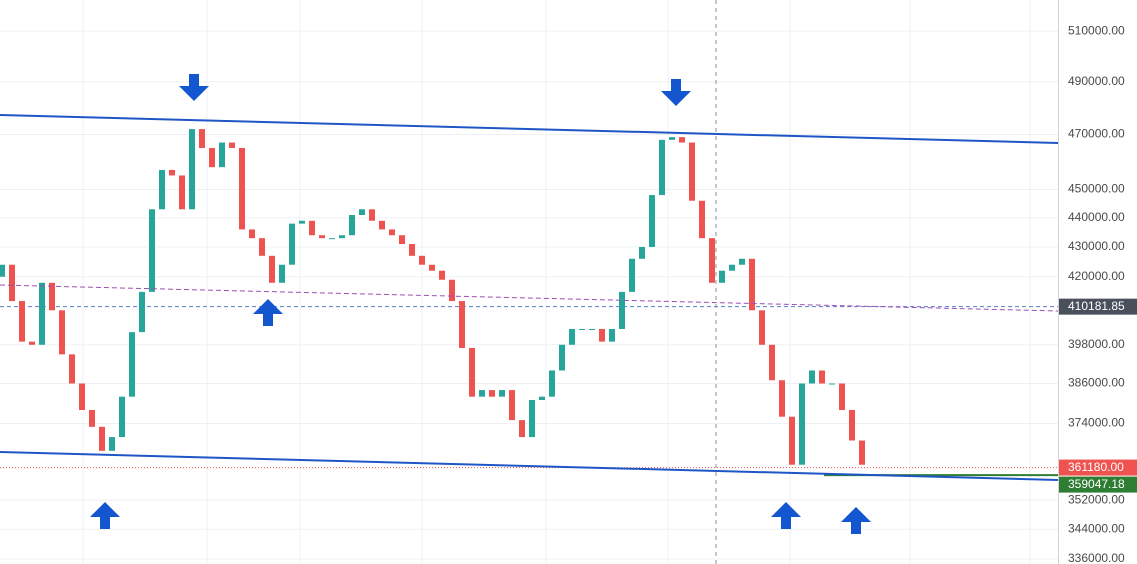  What do you see at coordinates (1096, 528) in the screenshot?
I see `y-tick-label: 344000.00` at bounding box center [1096, 528].